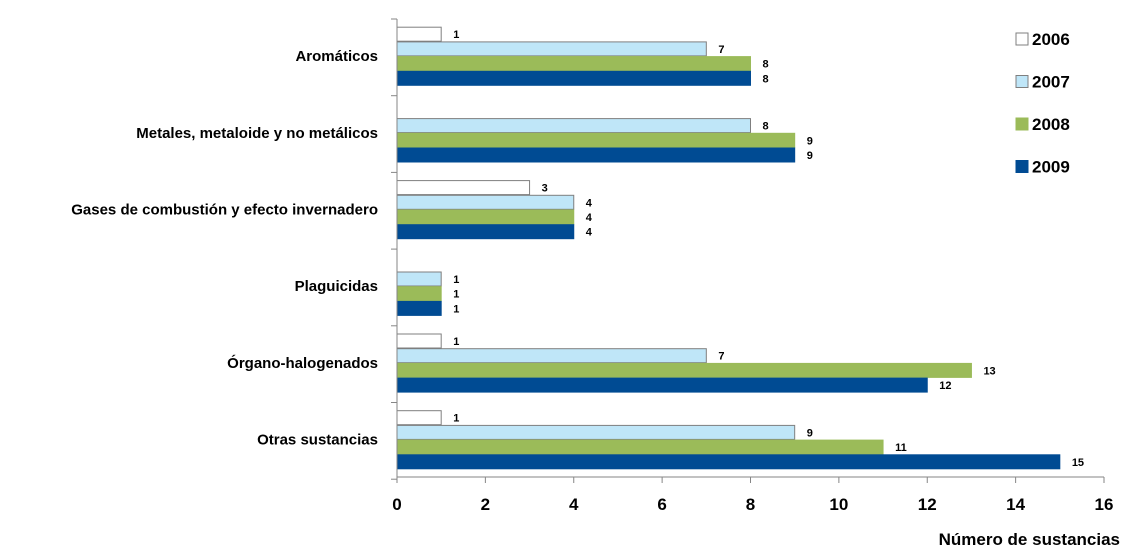 The image size is (1121, 553). What do you see at coordinates (302, 363) in the screenshot?
I see `category-label-organo-halogenados: Órgano-halogenados` at bounding box center [302, 363].